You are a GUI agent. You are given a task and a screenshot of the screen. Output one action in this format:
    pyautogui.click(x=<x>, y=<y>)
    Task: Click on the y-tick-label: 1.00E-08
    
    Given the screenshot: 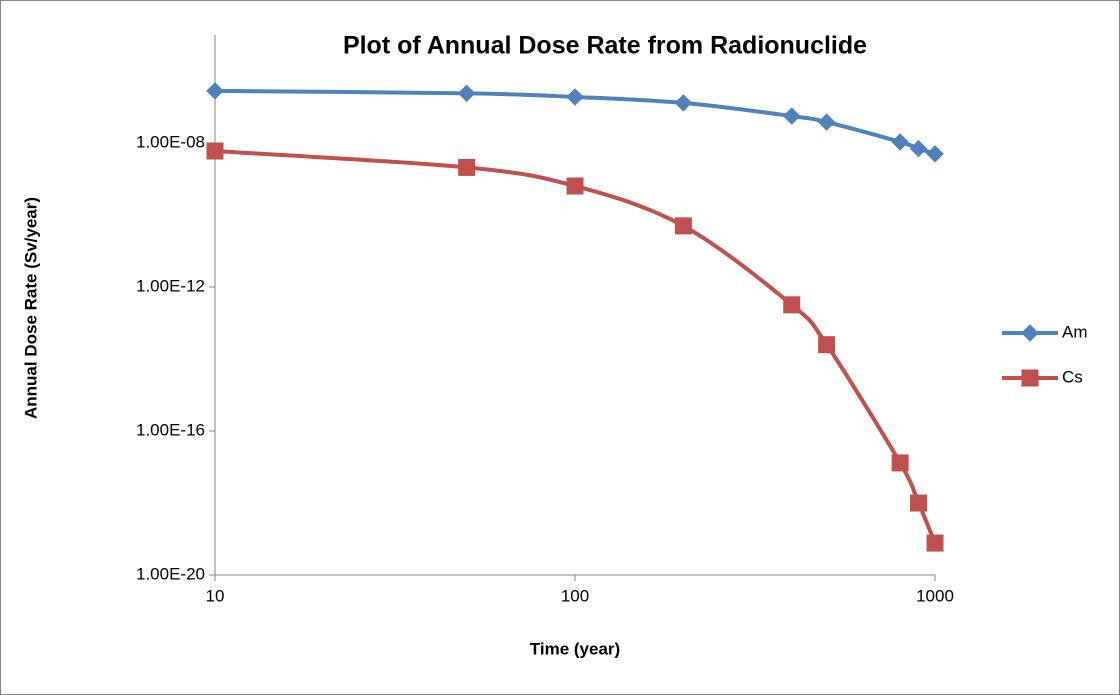 What is the action you would take?
    pyautogui.click(x=170, y=141)
    